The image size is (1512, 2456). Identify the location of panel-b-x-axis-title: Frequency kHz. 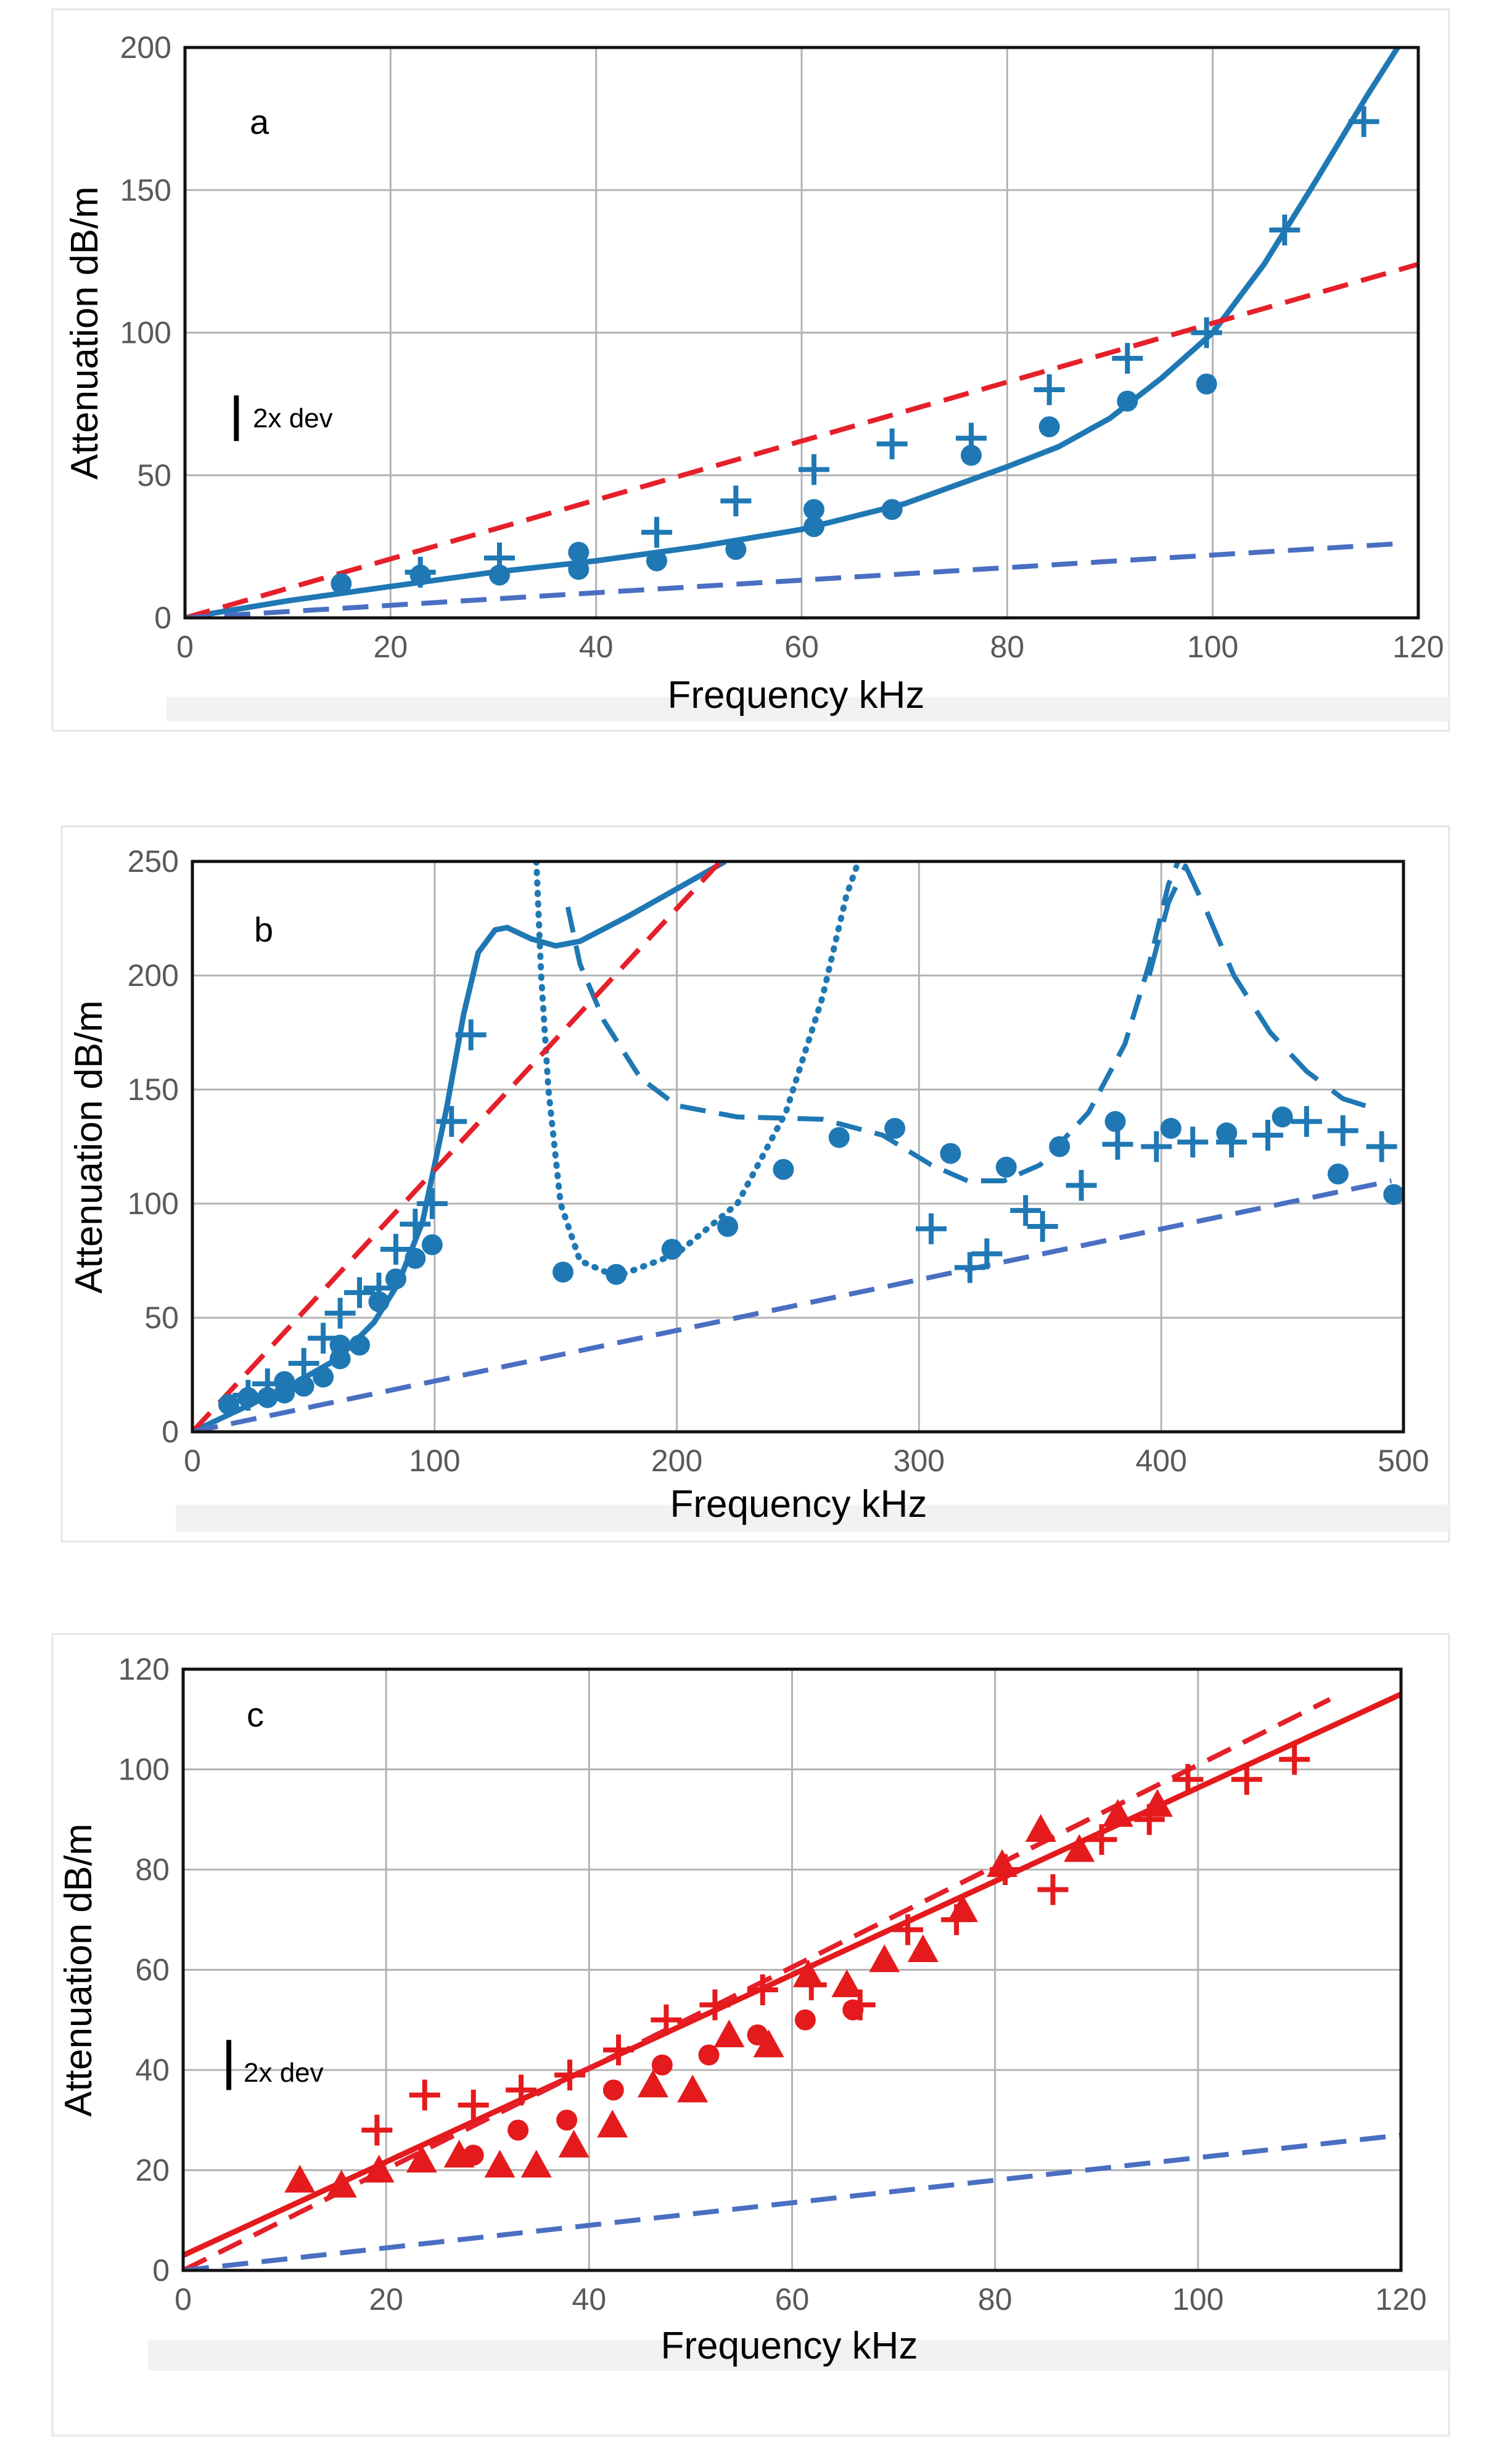
(798, 1504).